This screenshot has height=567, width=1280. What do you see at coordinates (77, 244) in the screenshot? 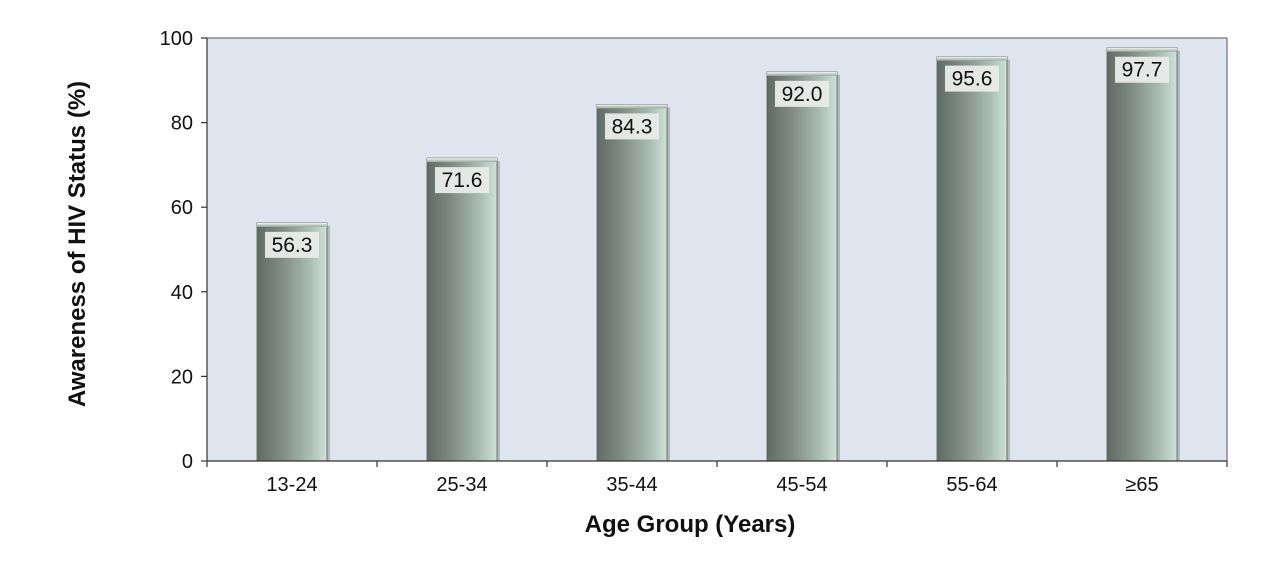
I see `y-axis-title: Awareness of HIV Status (%)` at bounding box center [77, 244].